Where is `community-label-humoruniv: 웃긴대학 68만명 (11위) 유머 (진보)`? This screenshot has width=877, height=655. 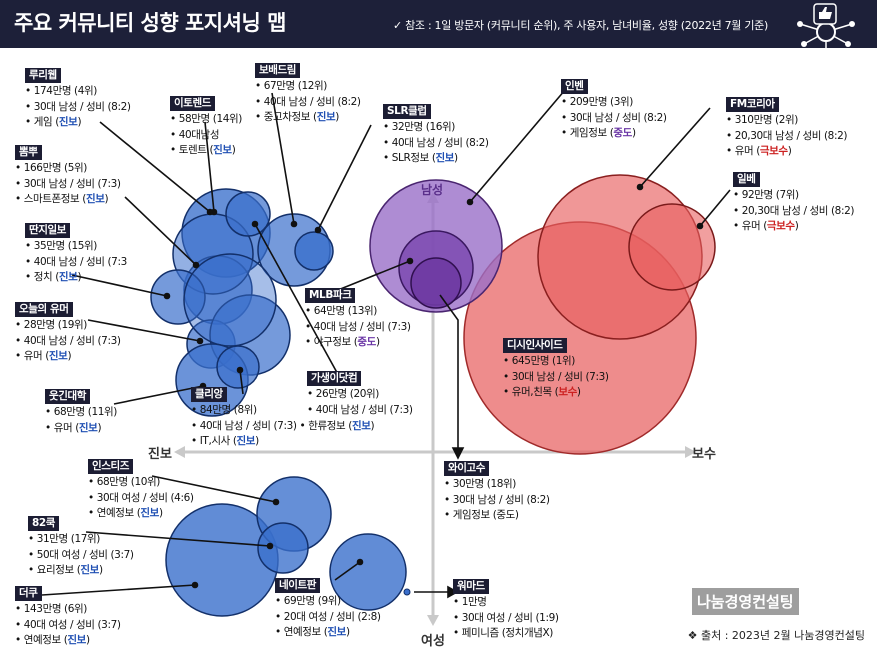
community-label-humoruniv: 웃긴대학 68만명 (11위) 유머 (진보) is located at coordinates (81, 412).